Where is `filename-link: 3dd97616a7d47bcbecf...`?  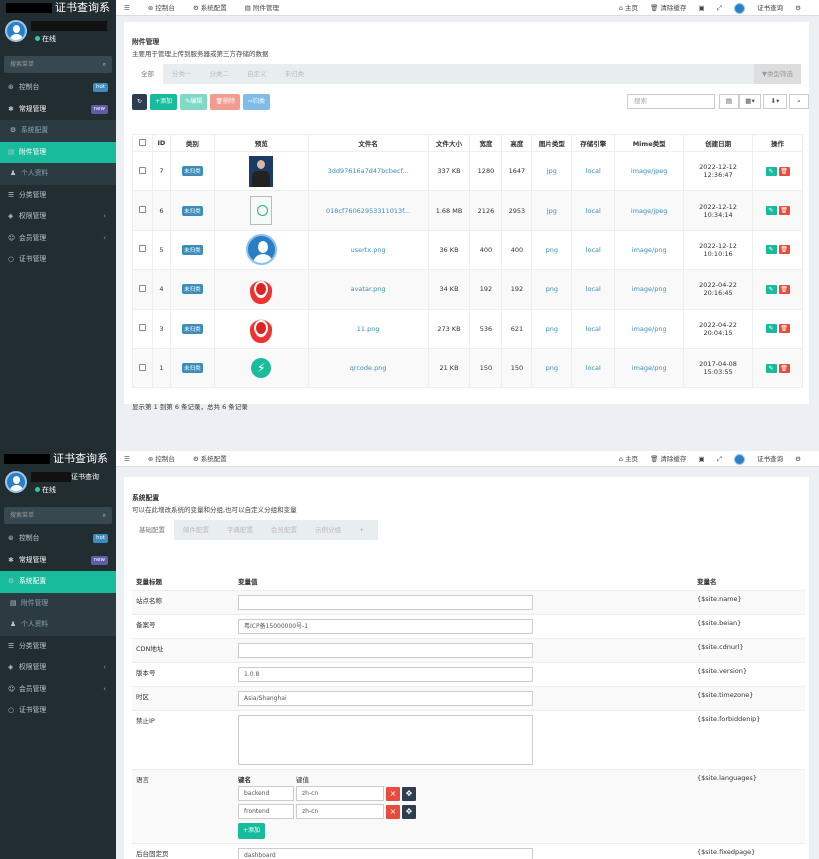
filename-link: 3dd97616a7d47bcbecf... is located at coordinates (368, 171).